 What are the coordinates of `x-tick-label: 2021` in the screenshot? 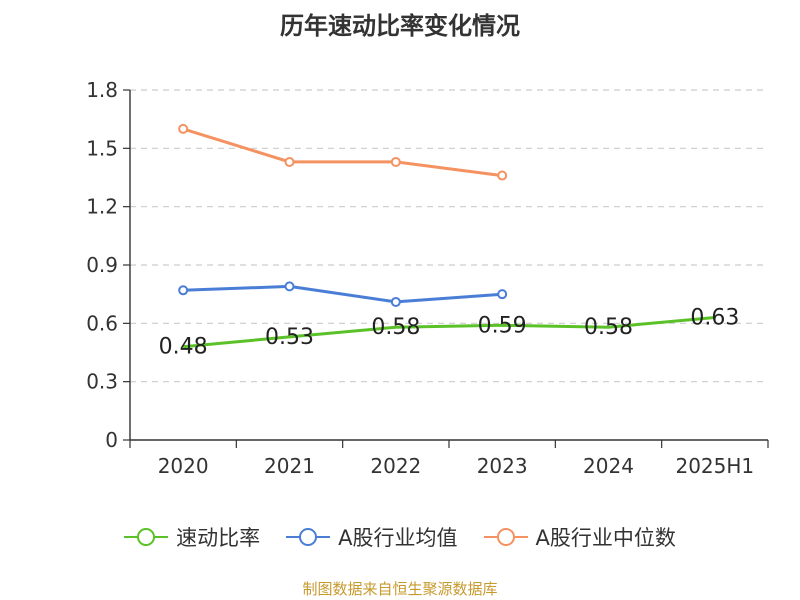 It's located at (289, 466).